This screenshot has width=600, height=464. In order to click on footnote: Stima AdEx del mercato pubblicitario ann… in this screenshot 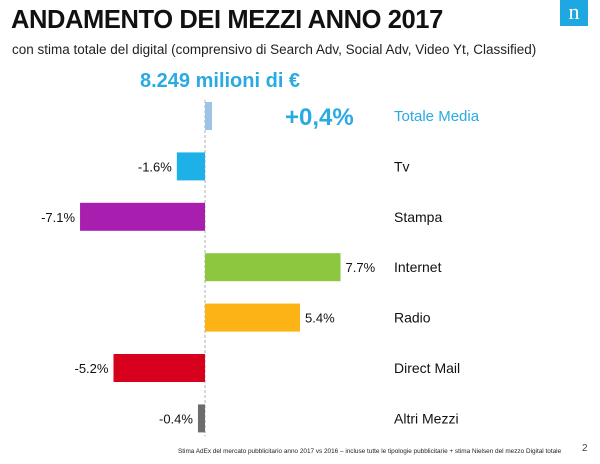, I will do `click(370, 451)`.